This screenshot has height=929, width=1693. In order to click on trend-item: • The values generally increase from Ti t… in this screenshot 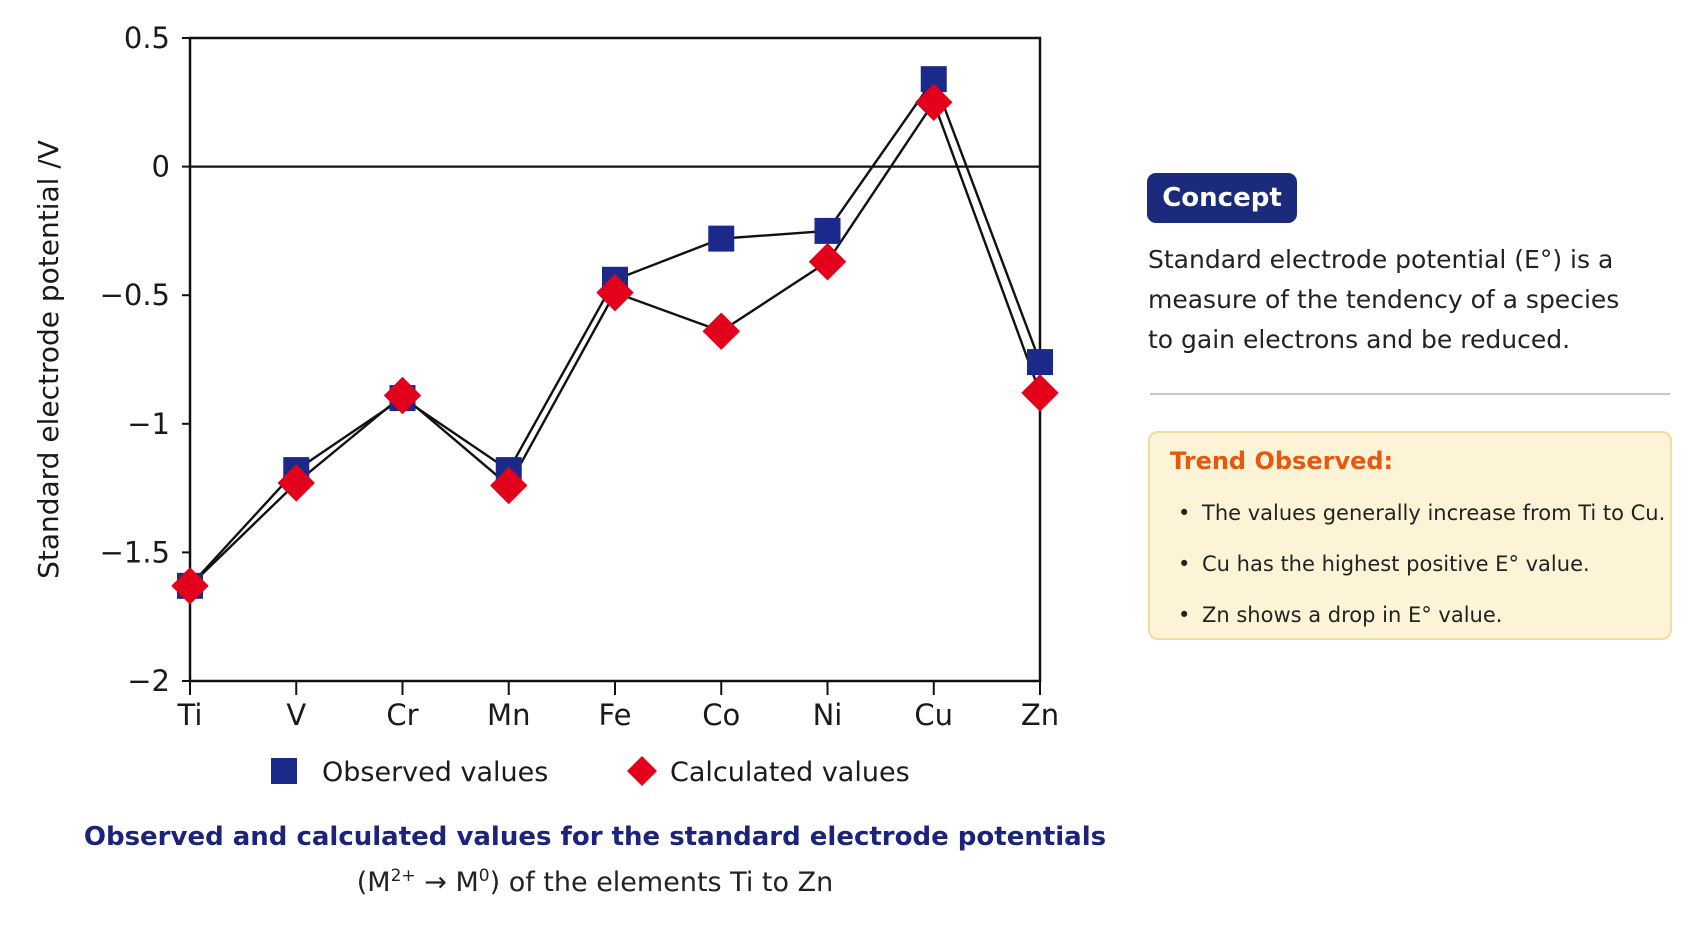, I will do `click(1415, 526)`.